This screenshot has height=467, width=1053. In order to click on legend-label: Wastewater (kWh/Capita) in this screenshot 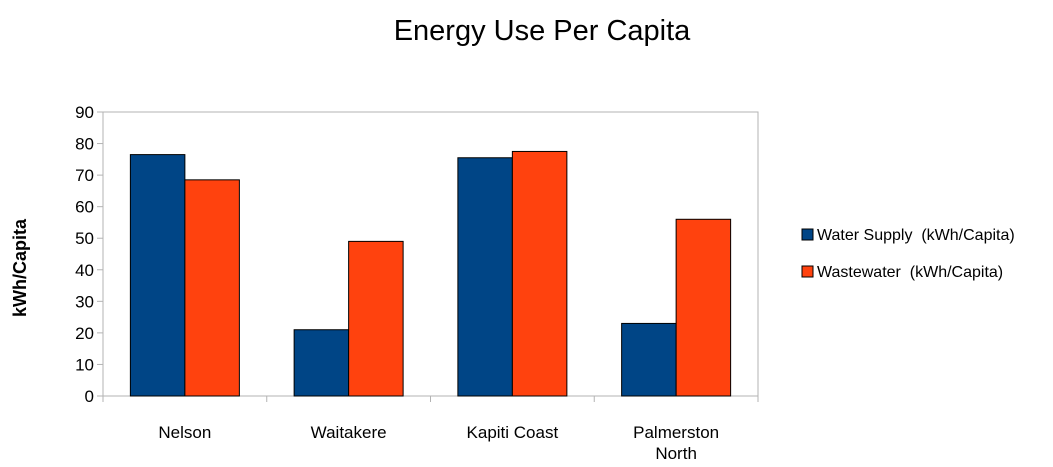, I will do `click(910, 272)`.